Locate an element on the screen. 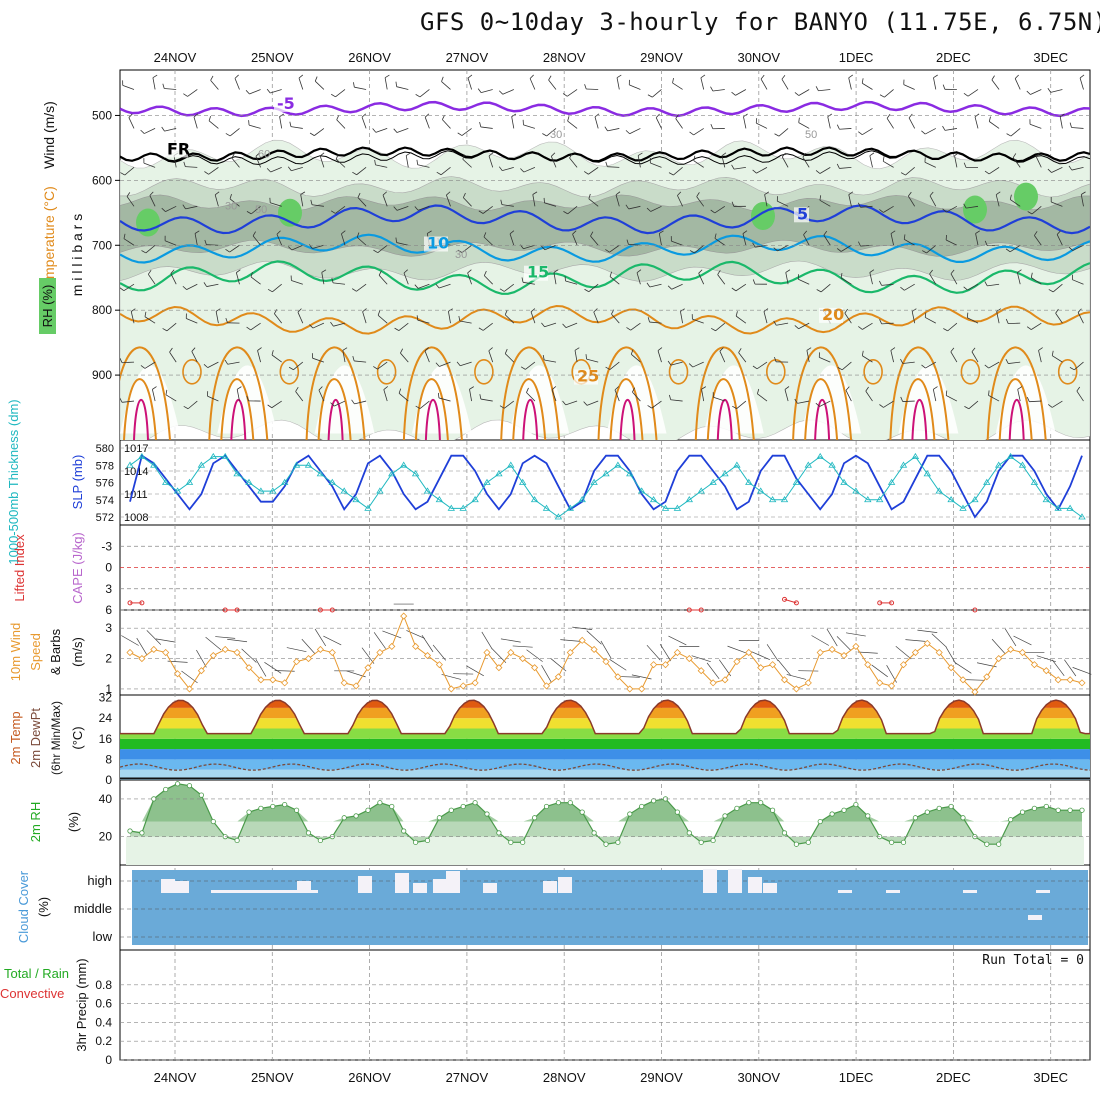  precip-ylabel: 3hr Precip (mm) is located at coordinates (81, 1004).